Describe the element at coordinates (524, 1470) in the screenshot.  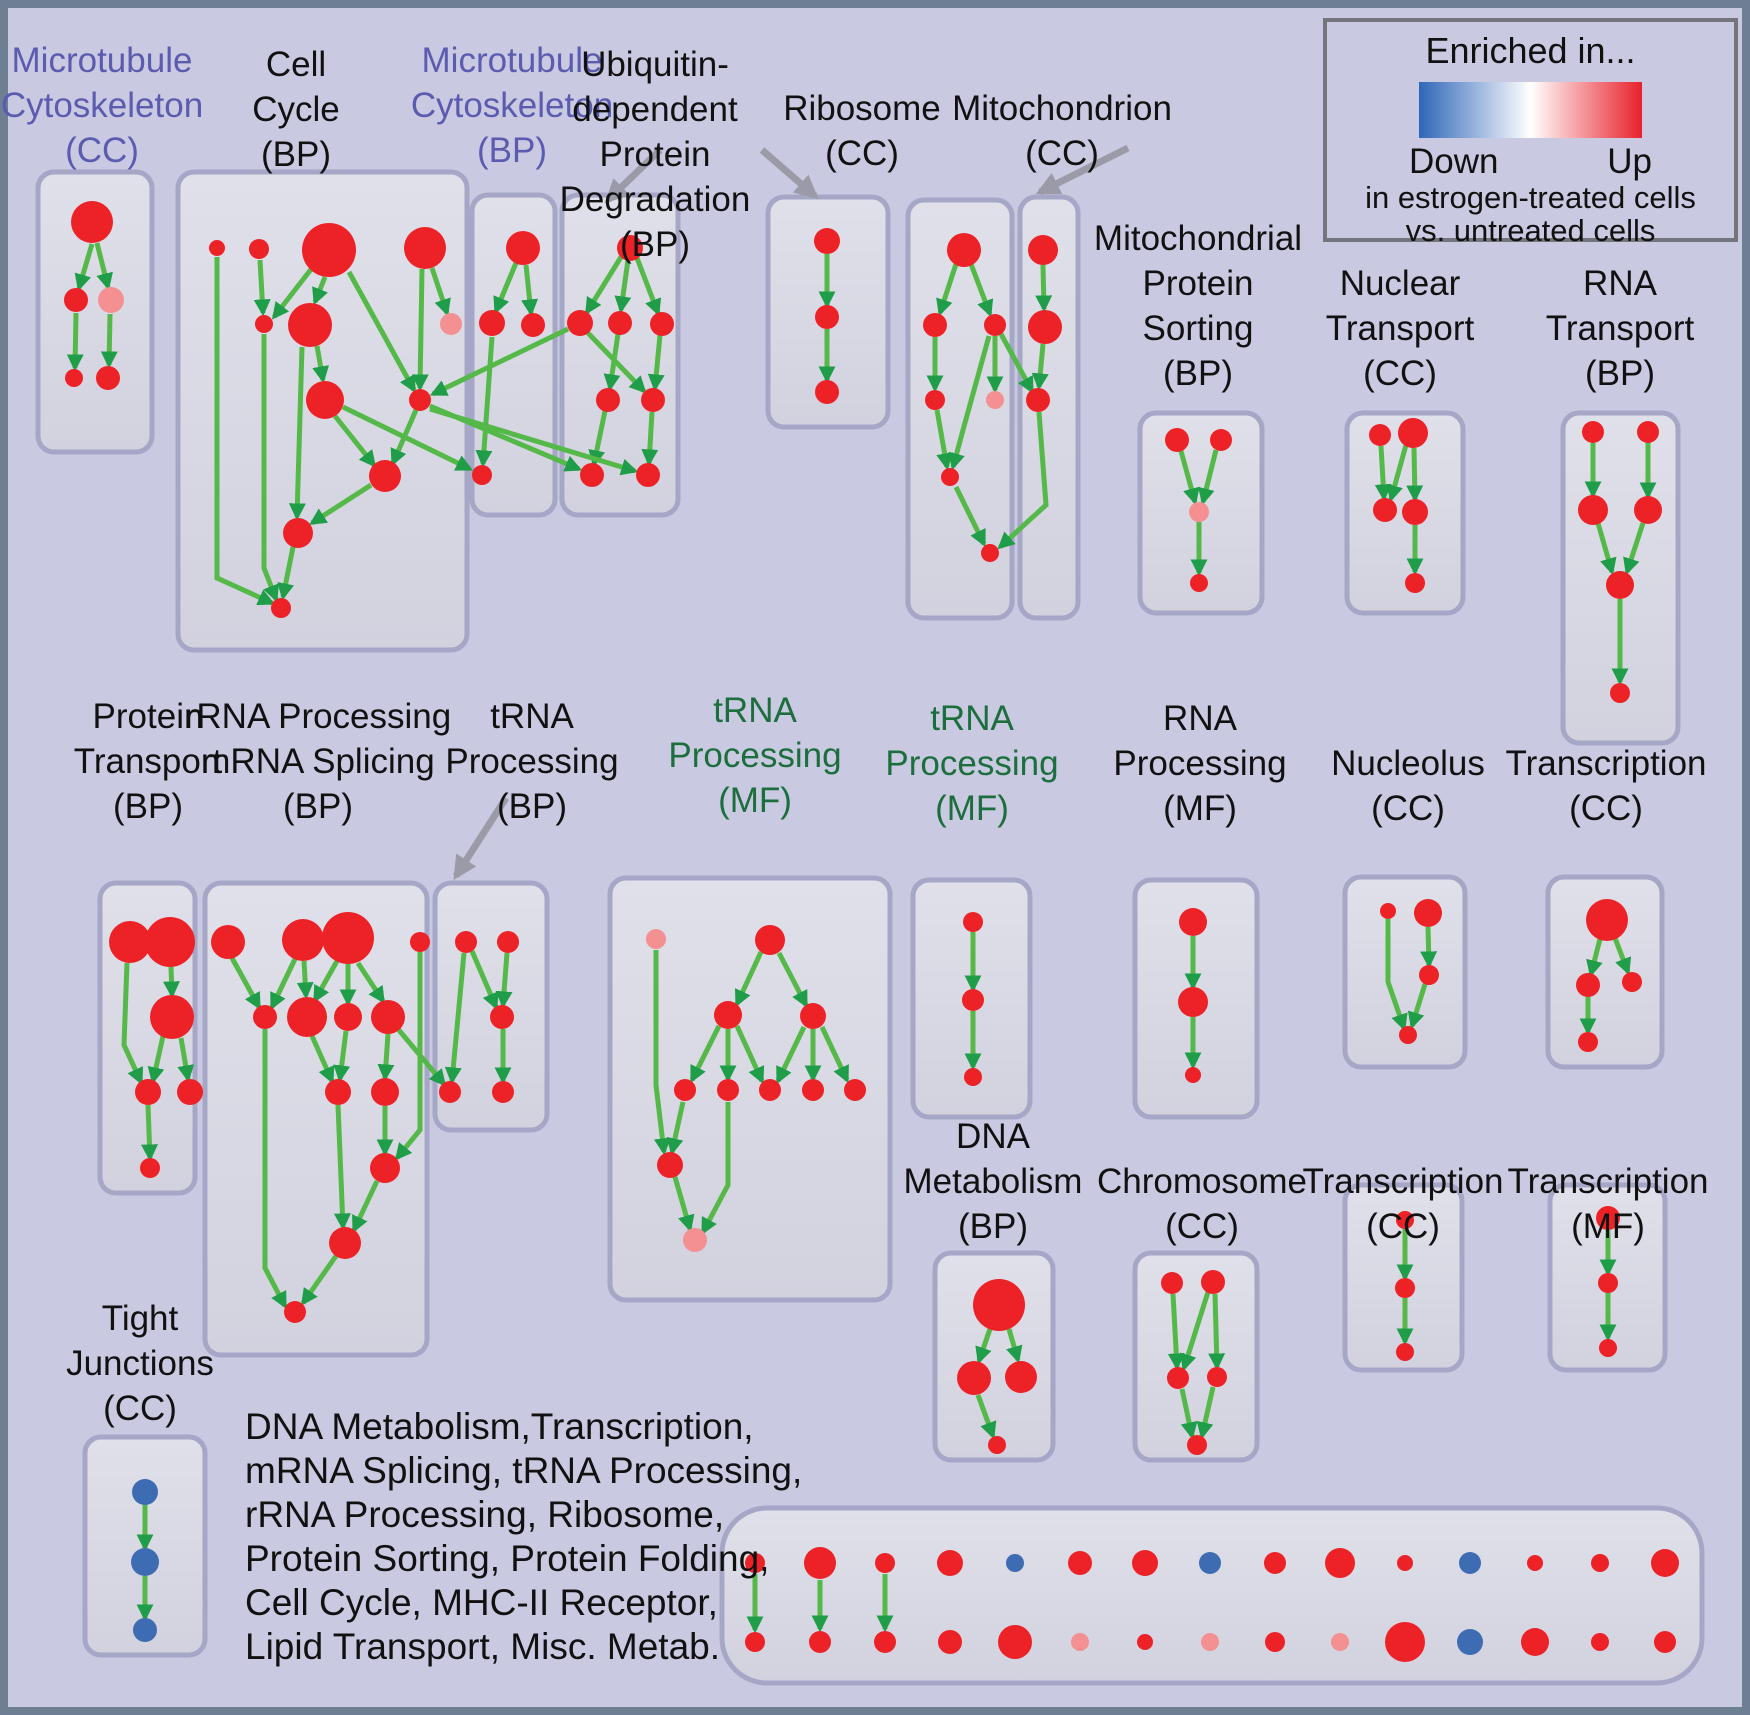
I see `bottom-note-line: mRNA Splicing, tRNA Processing,` at that location.